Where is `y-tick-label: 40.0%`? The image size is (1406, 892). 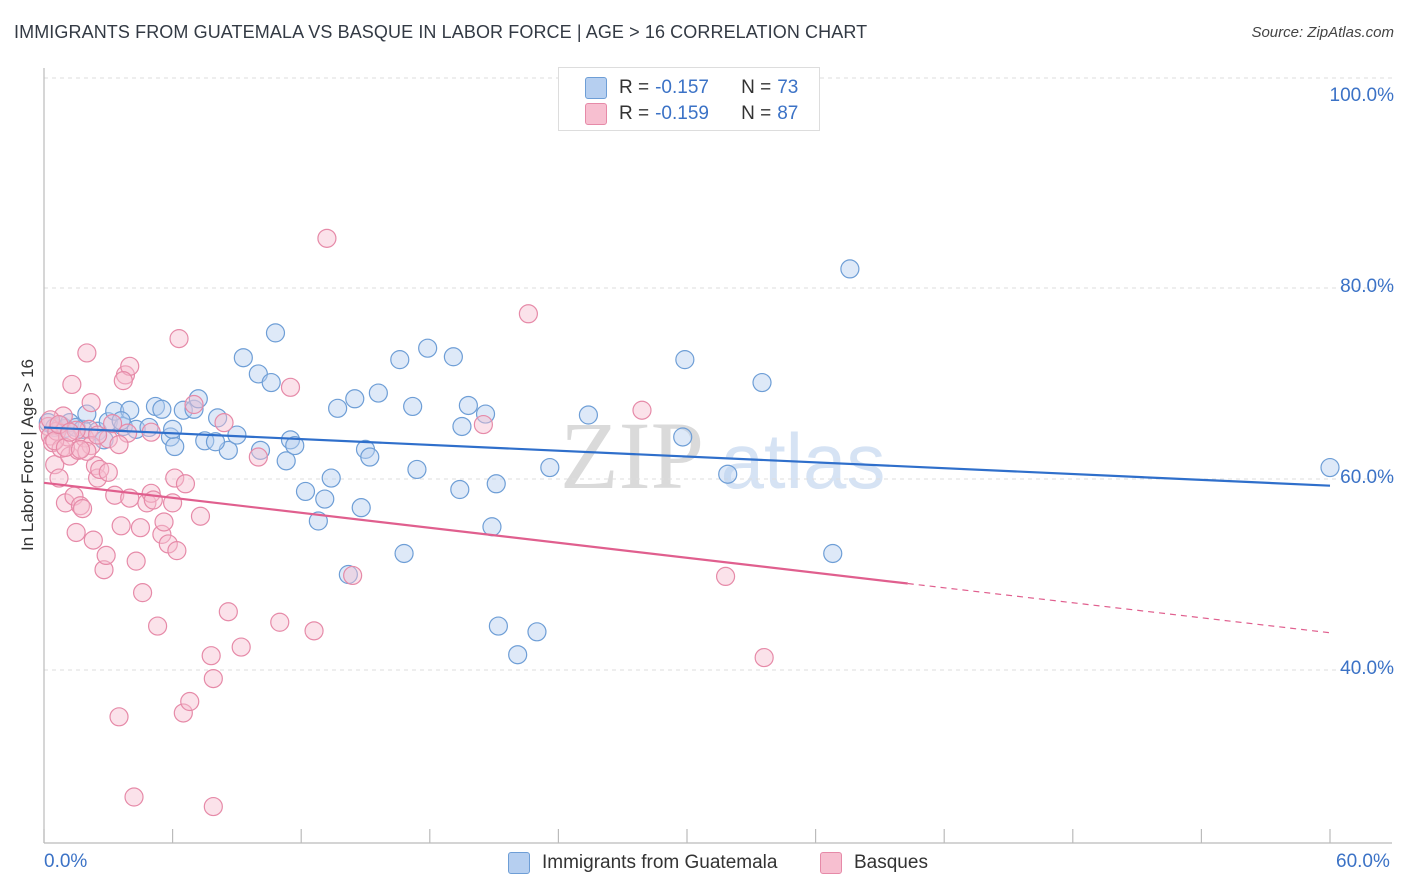
y-tick-label: 40.0% is located at coordinates (1367, 668).